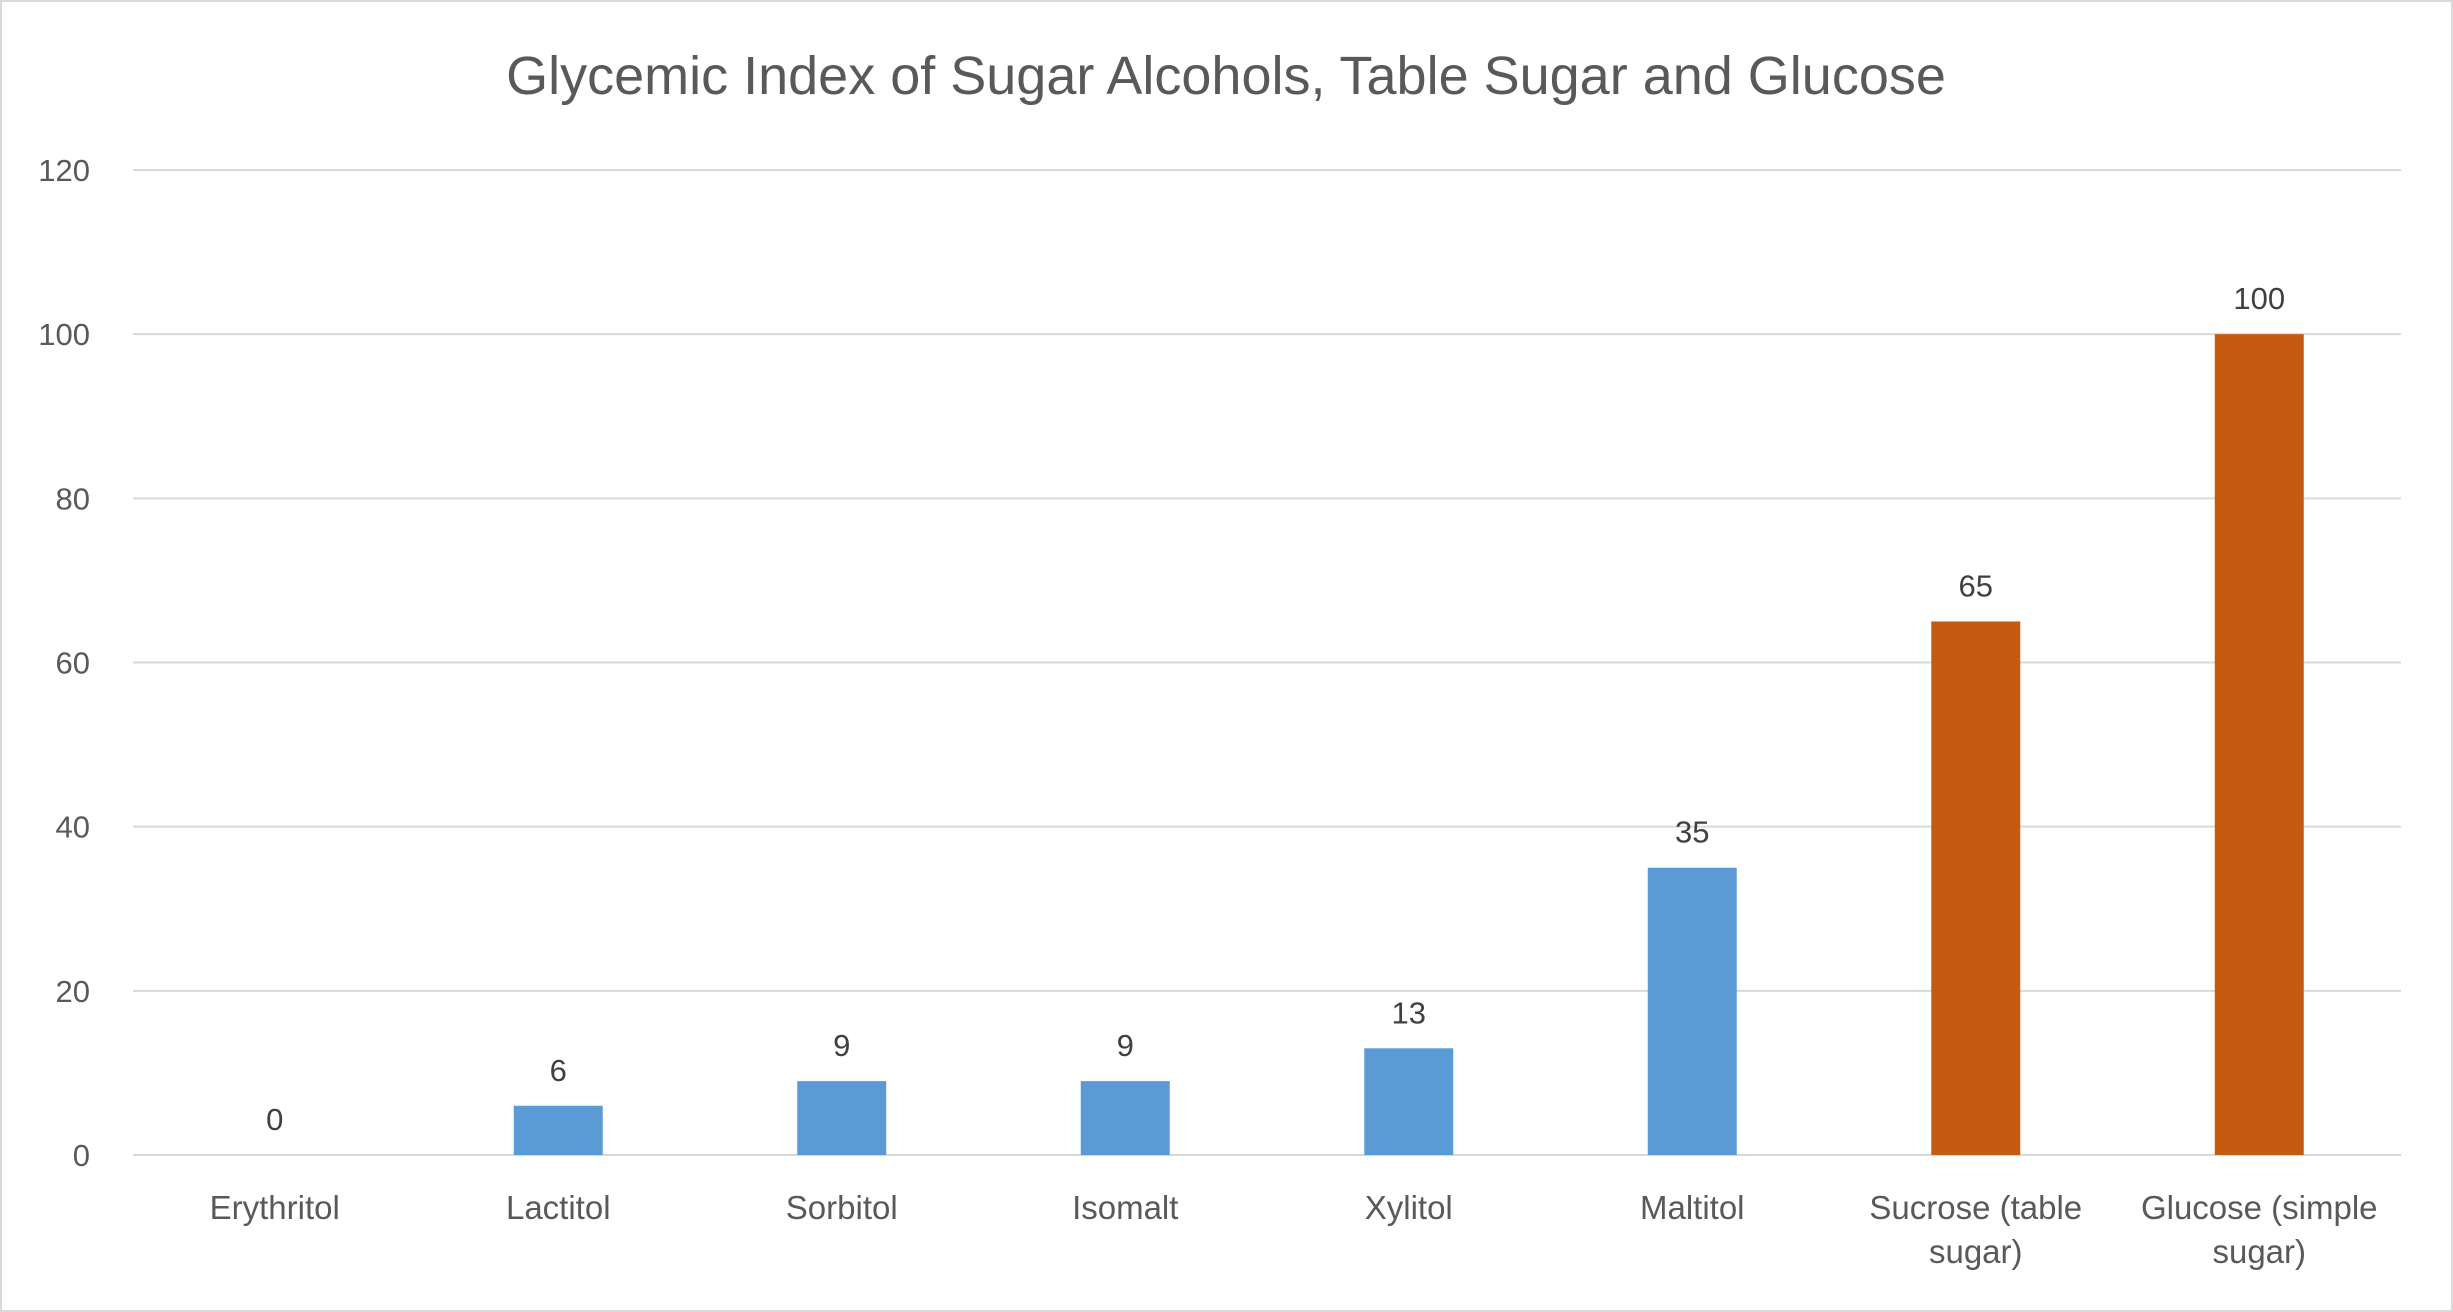  I want to click on data-label: 35, so click(1692, 832).